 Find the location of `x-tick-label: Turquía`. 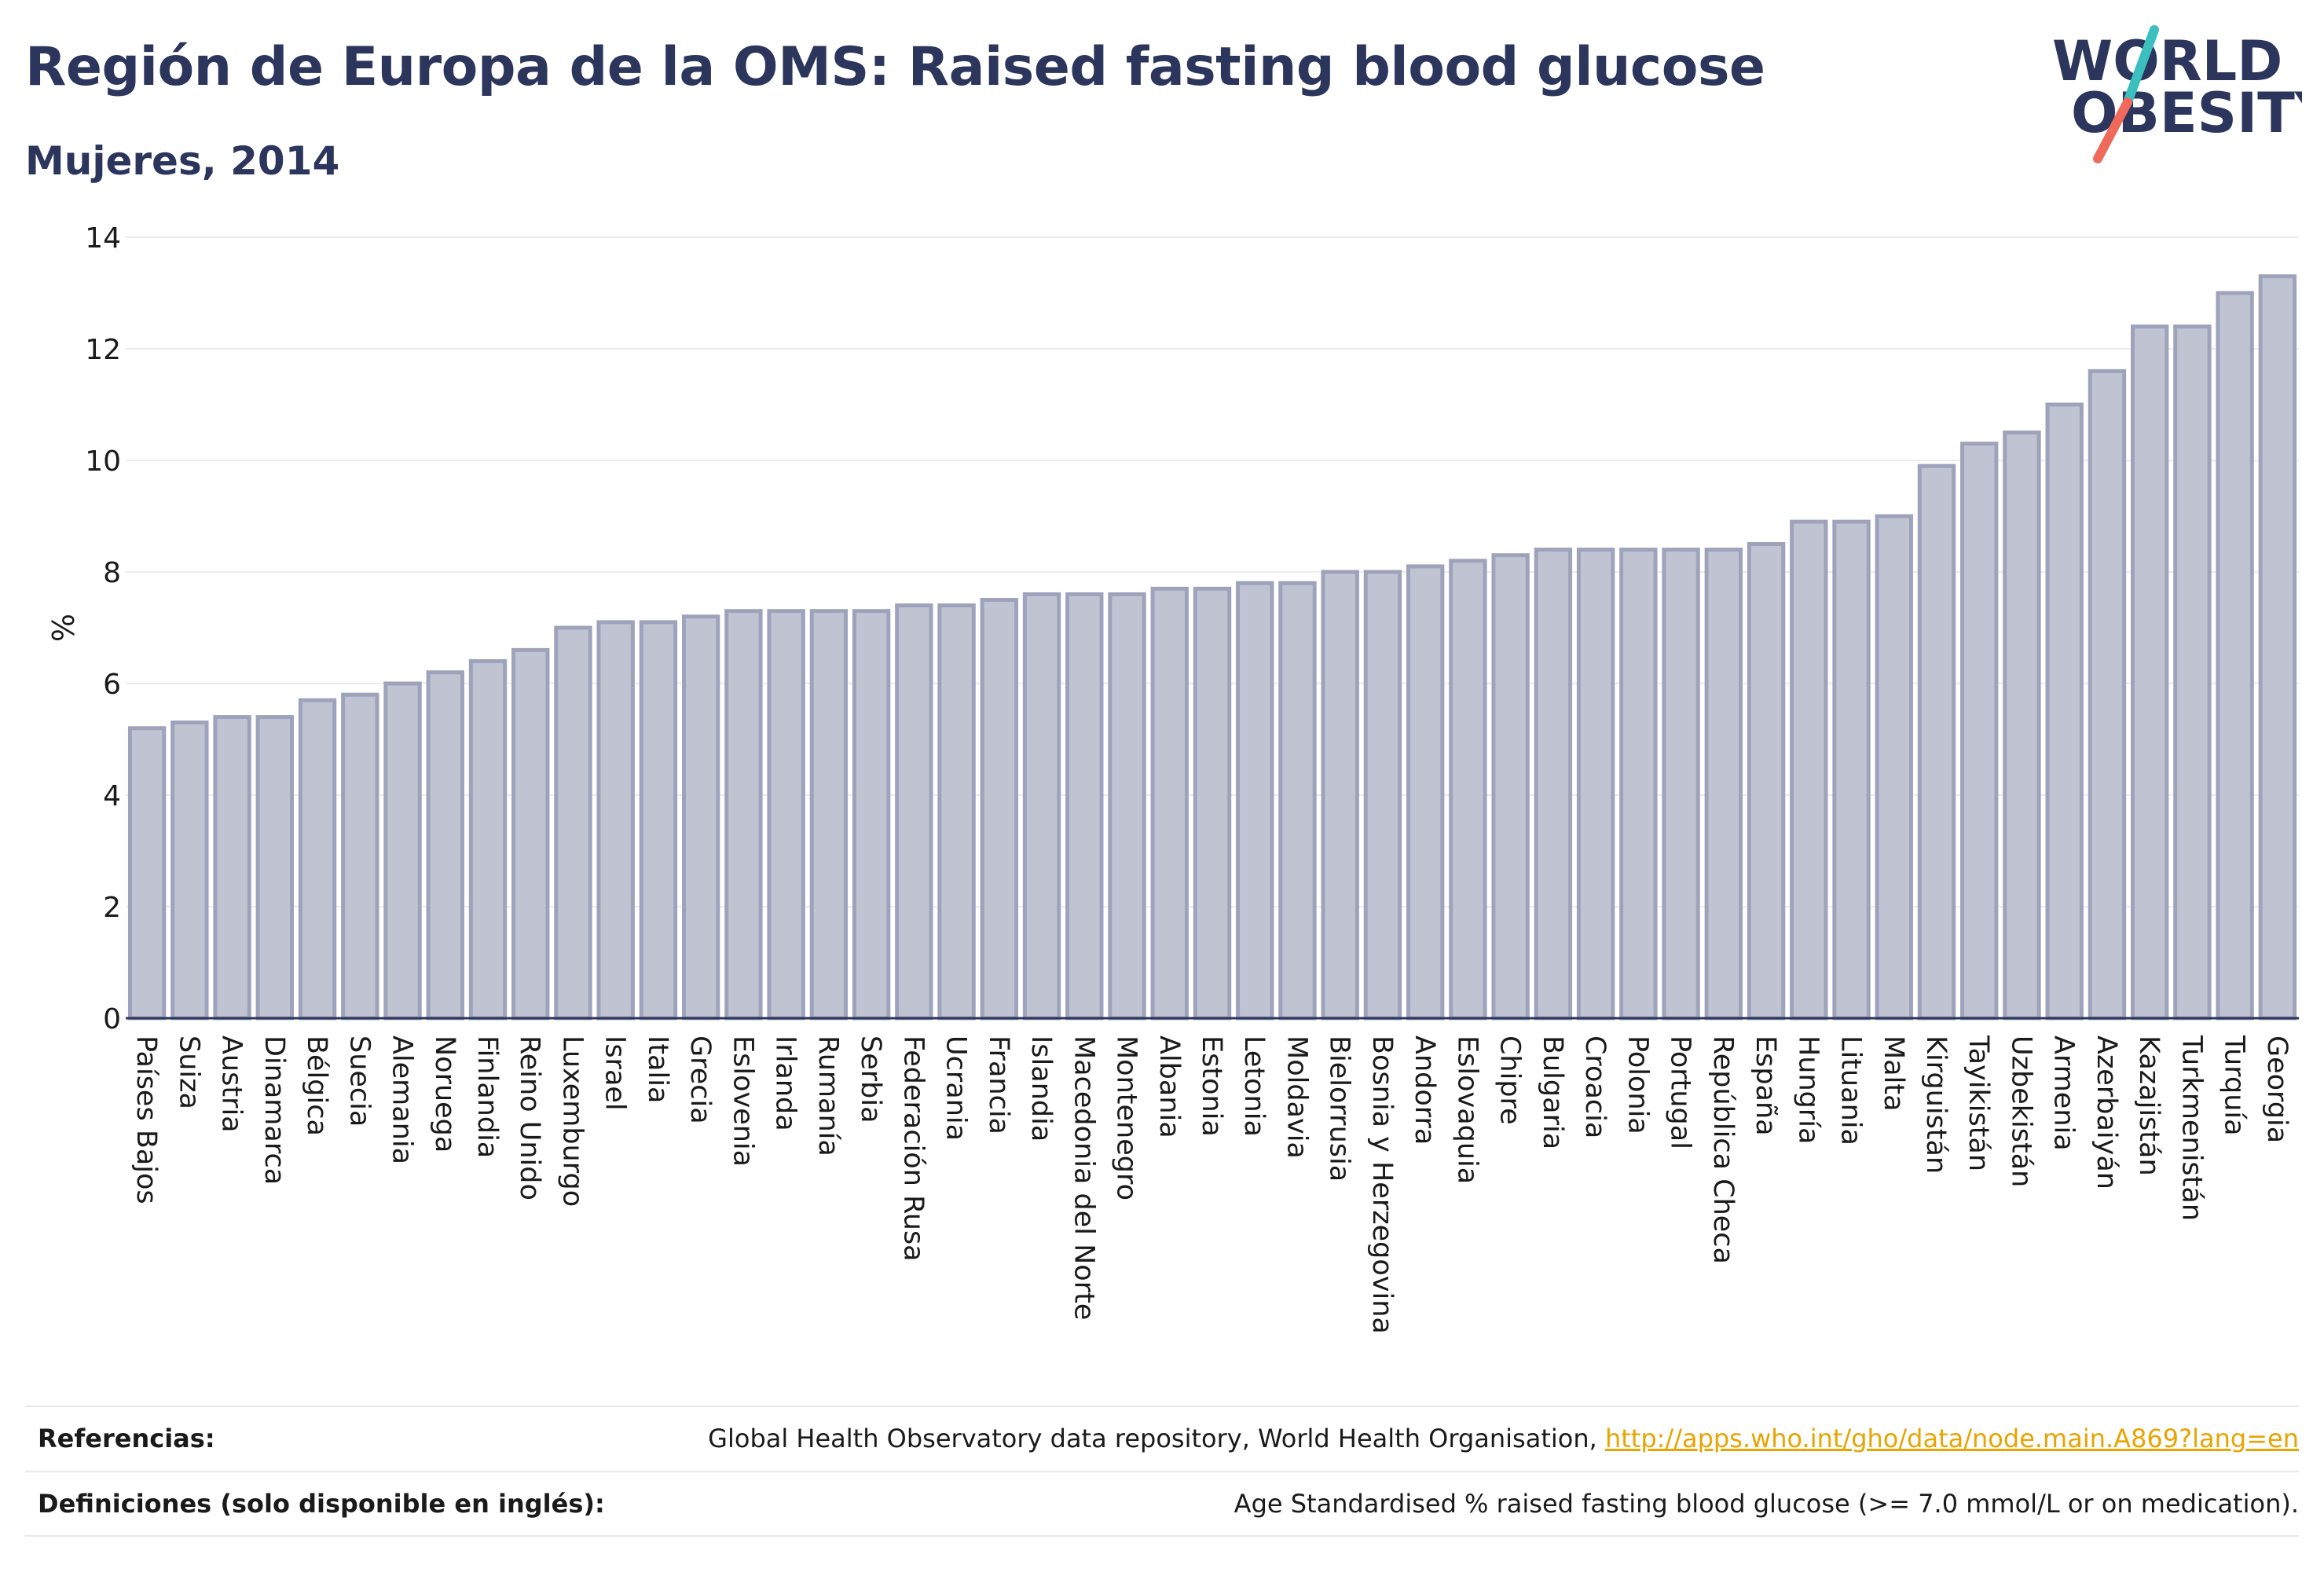

x-tick-label: Turquía is located at coordinates (2234, 1085).